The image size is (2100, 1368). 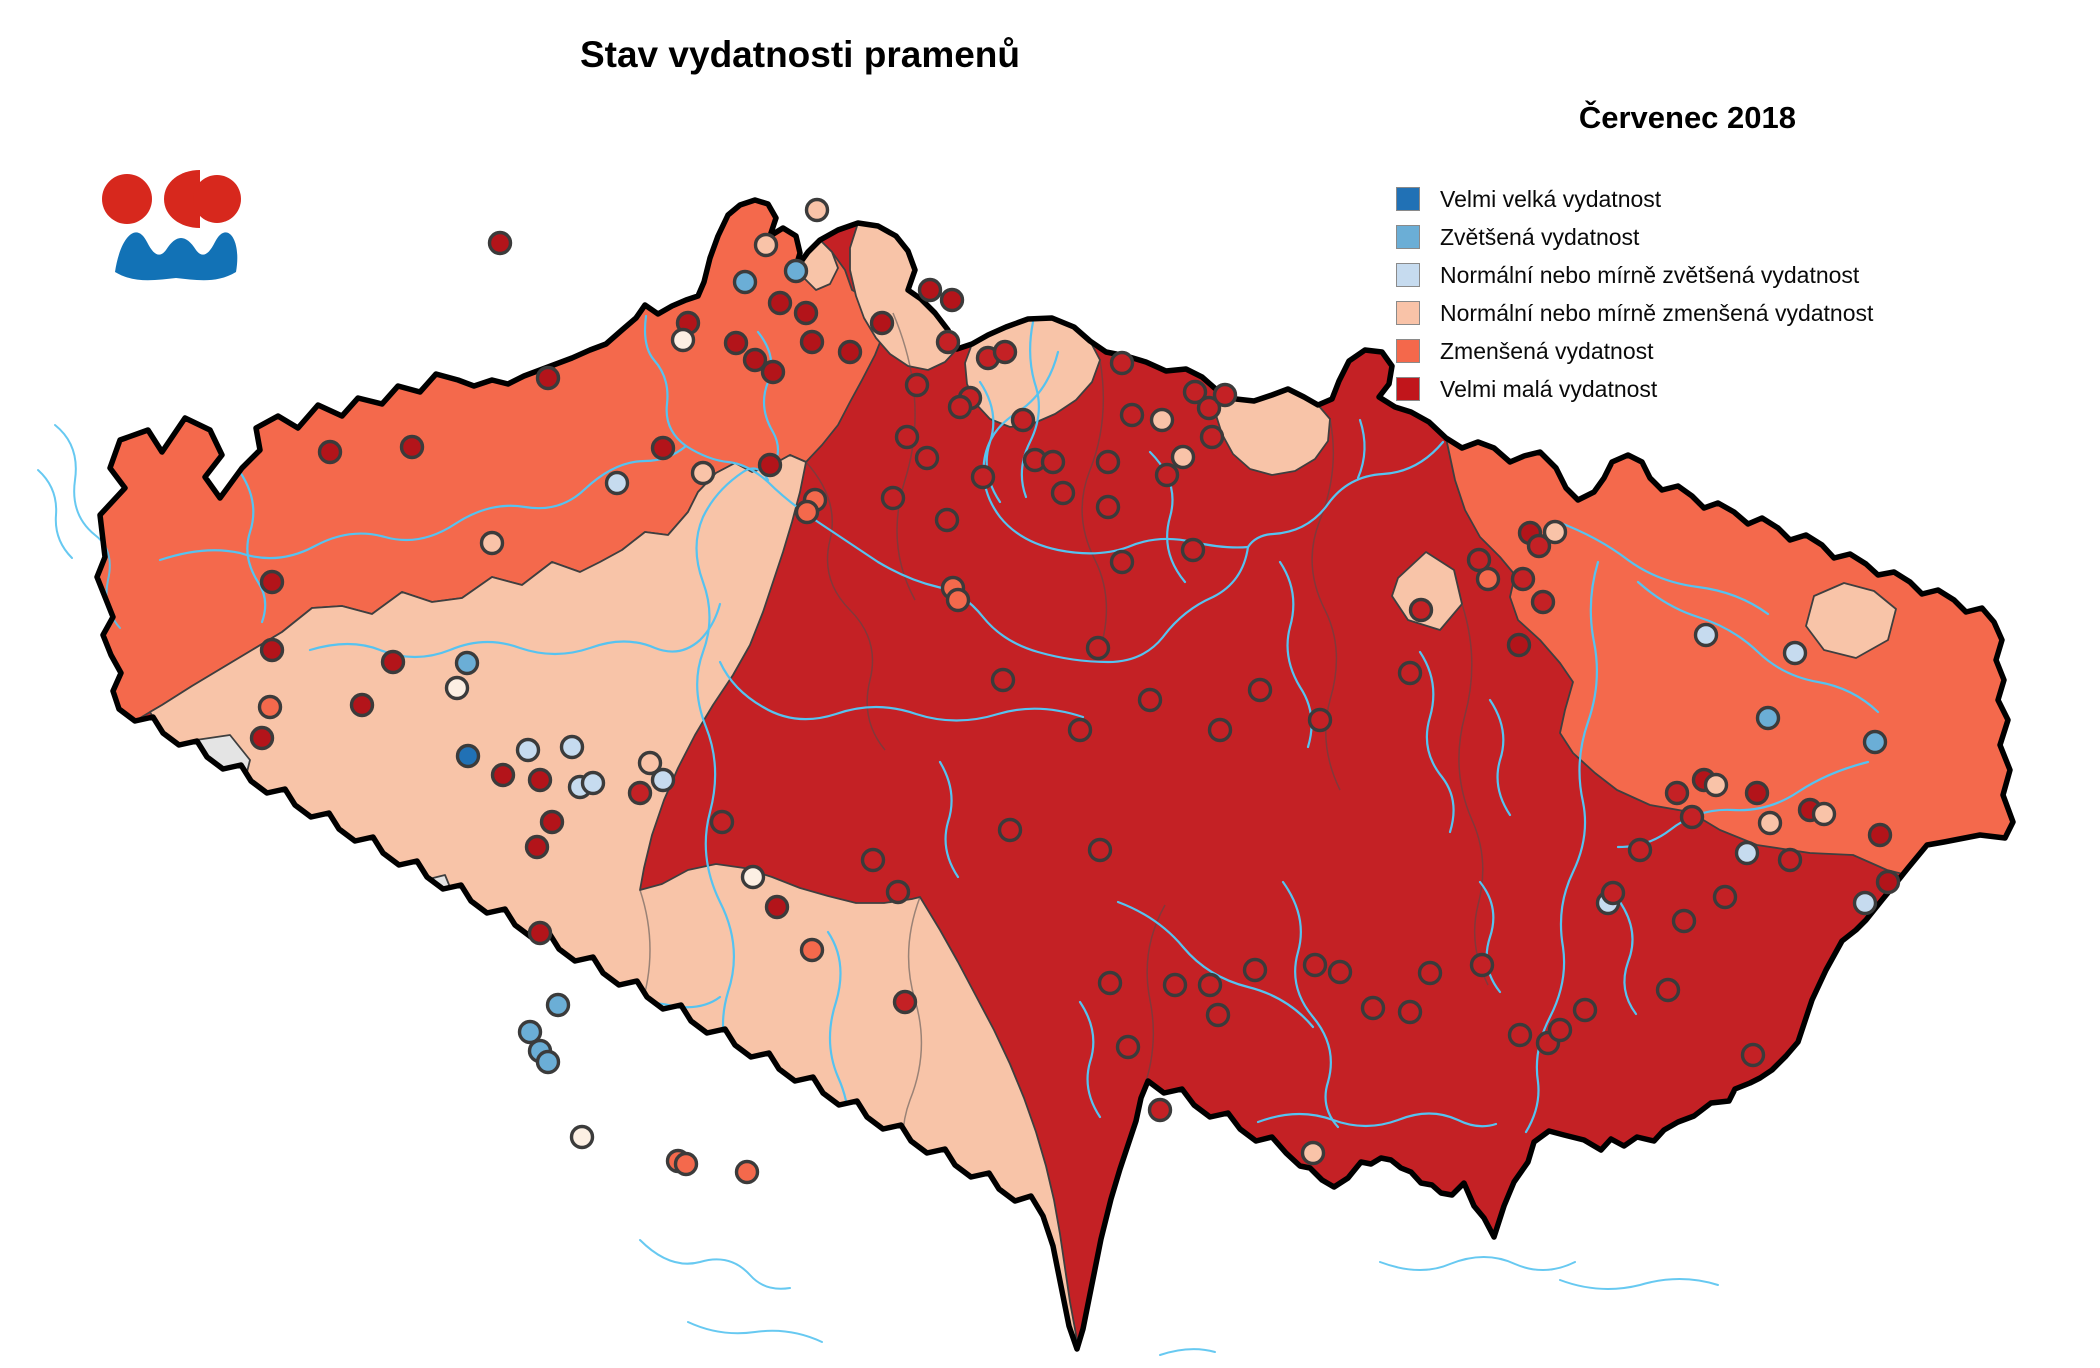 I want to click on legend-label-vv: Velmi velká vydatnost, so click(x=1551, y=198).